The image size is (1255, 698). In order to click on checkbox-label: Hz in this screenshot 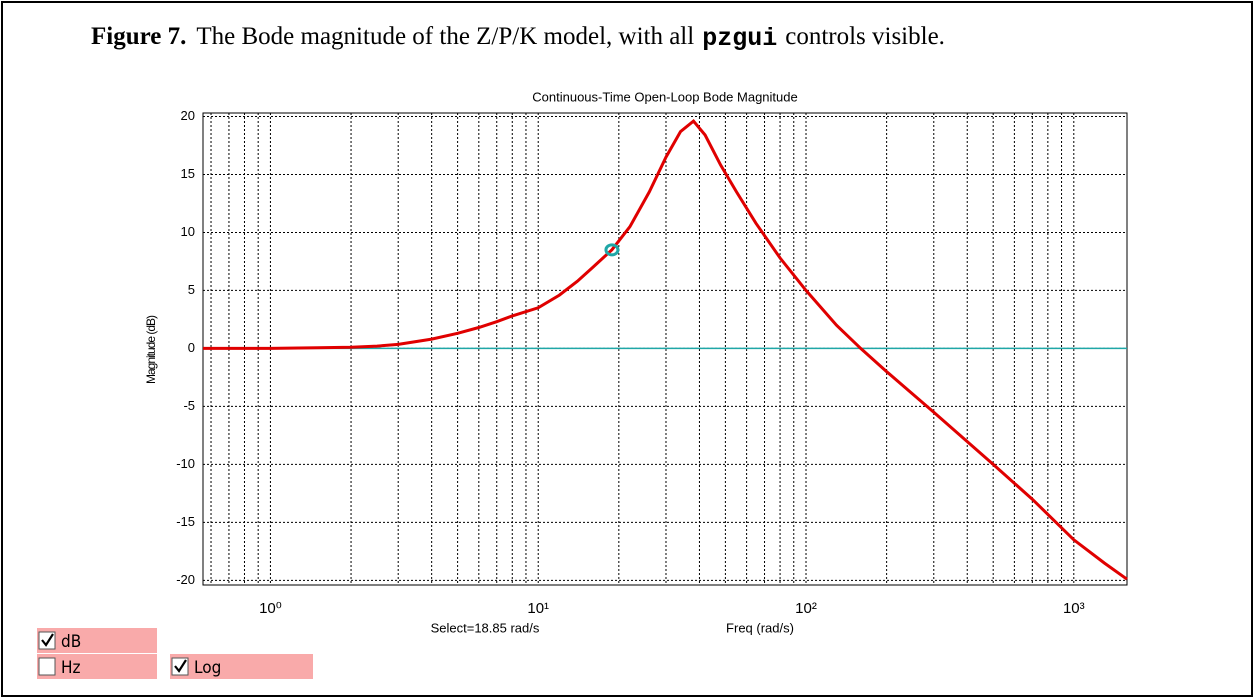, I will do `click(71, 668)`.